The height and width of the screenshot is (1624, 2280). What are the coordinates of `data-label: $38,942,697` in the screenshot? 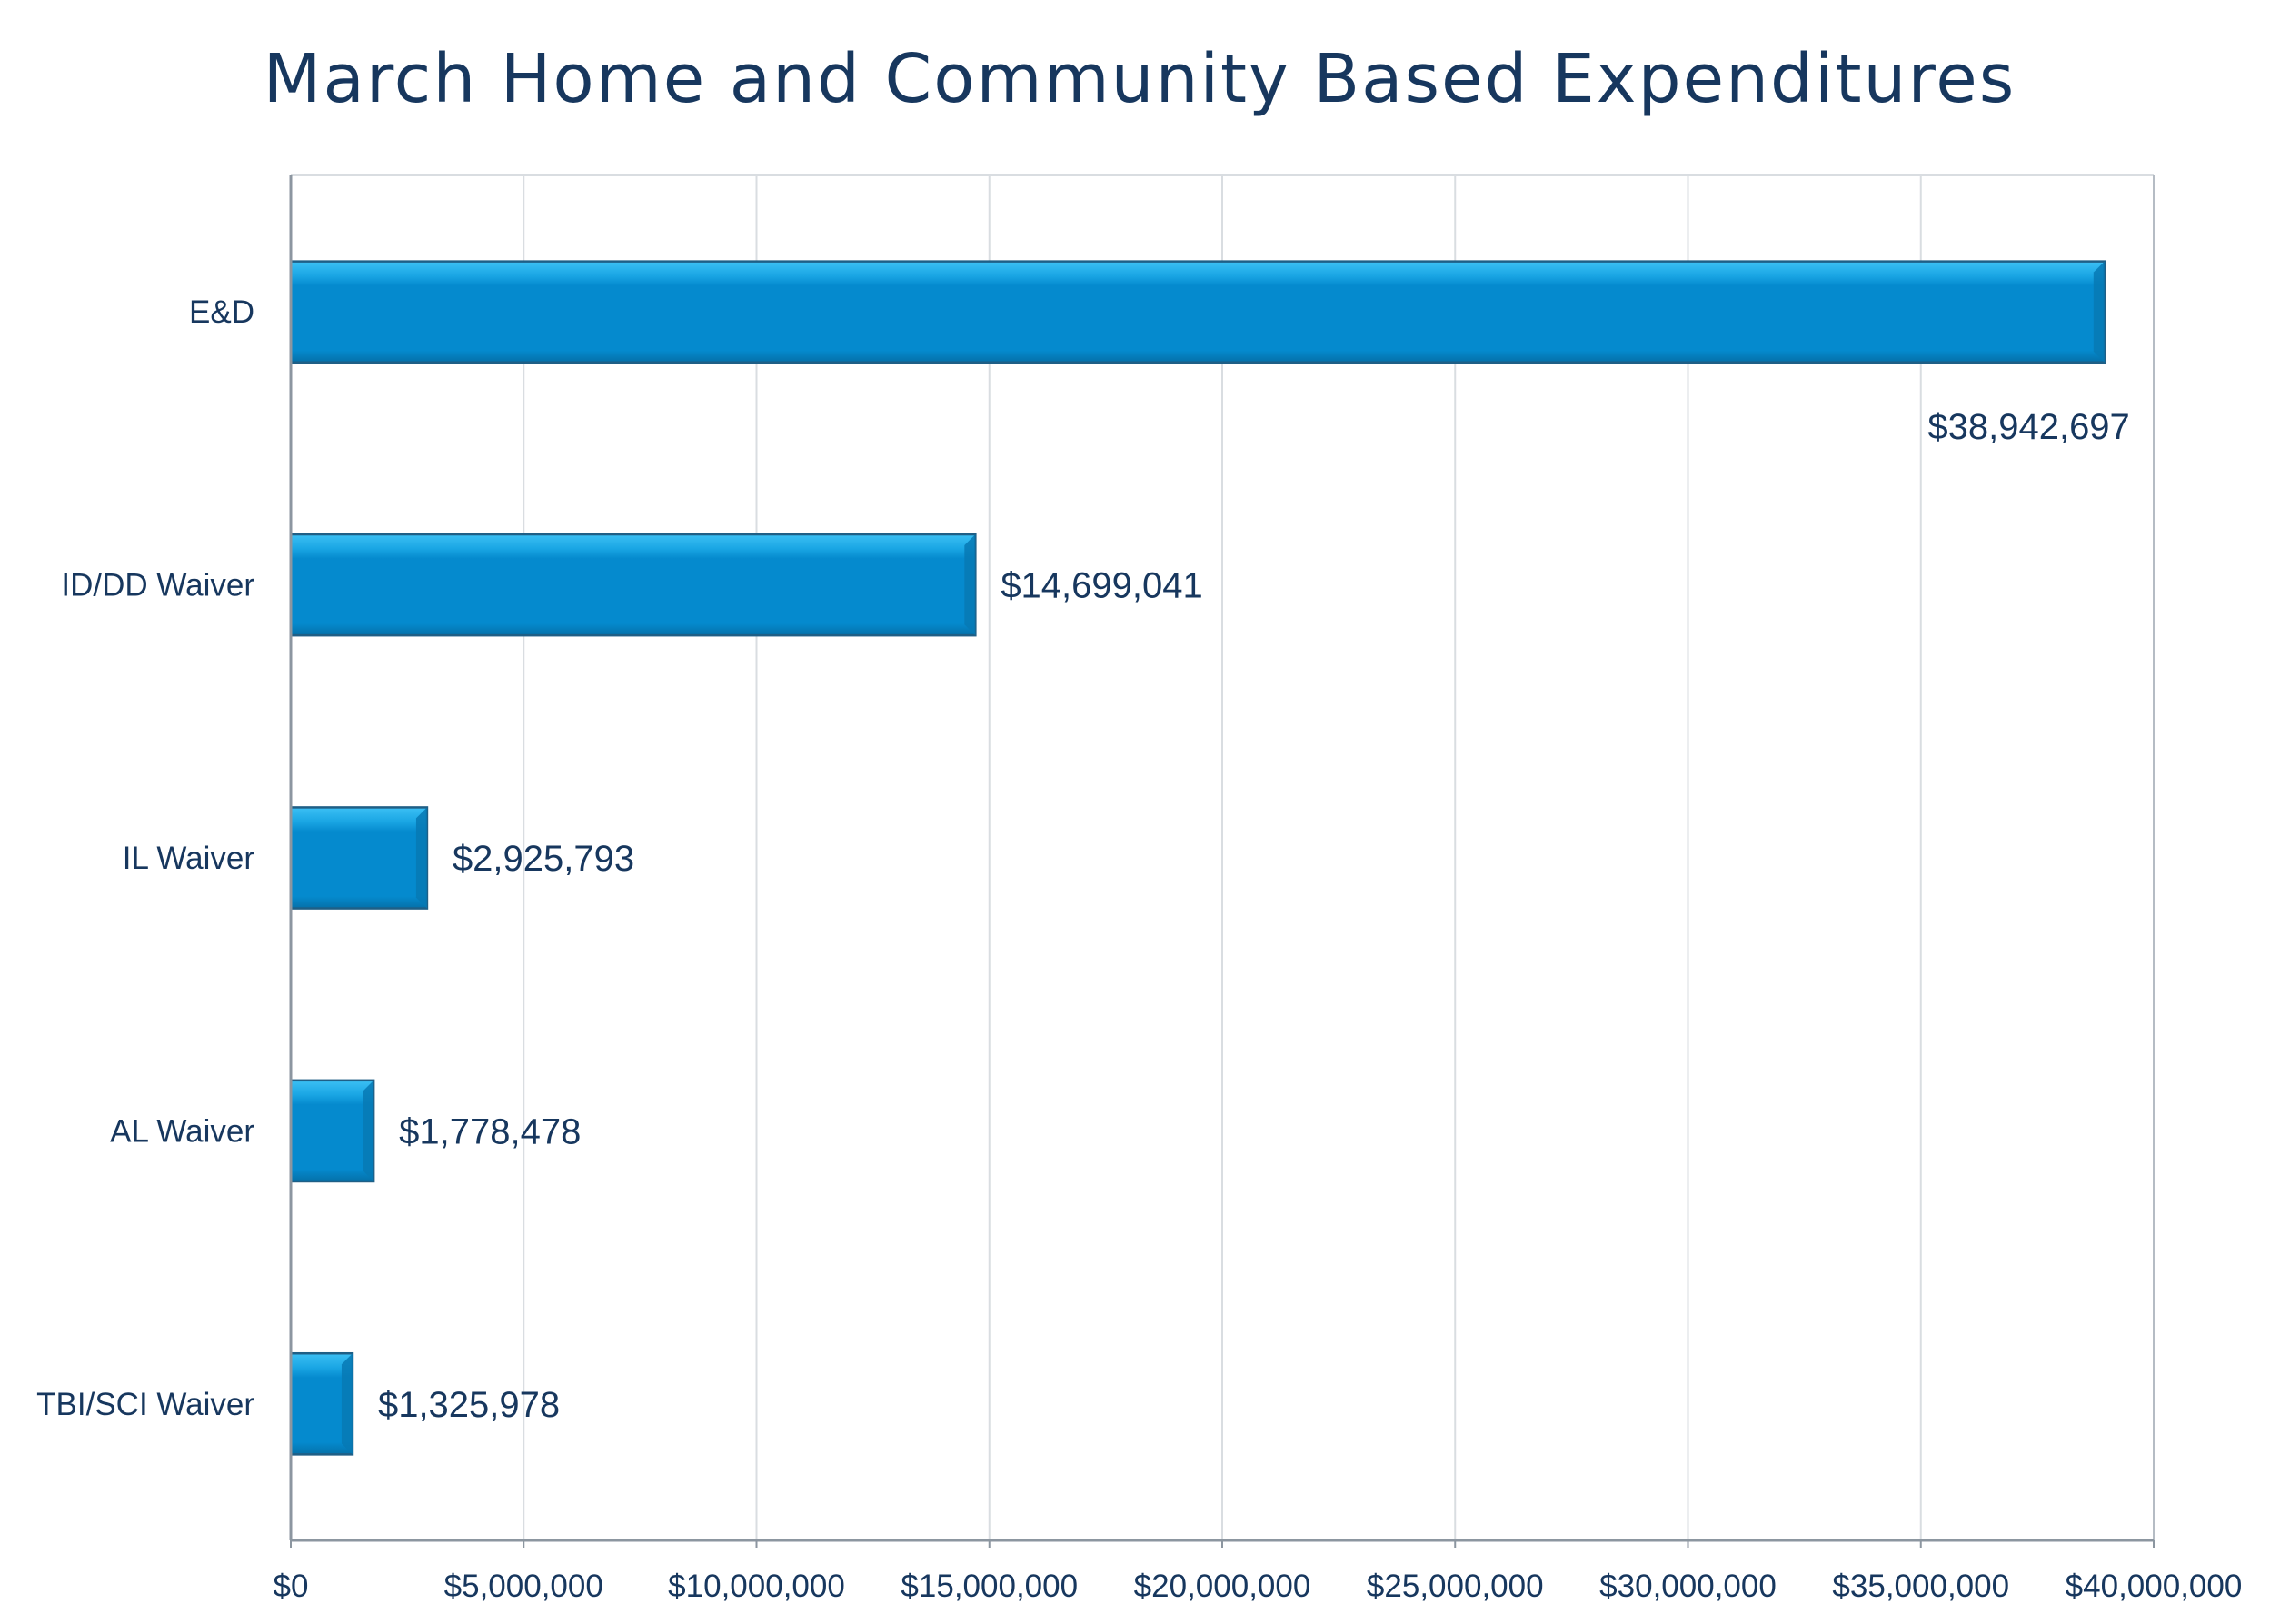 It's located at (2028, 427).